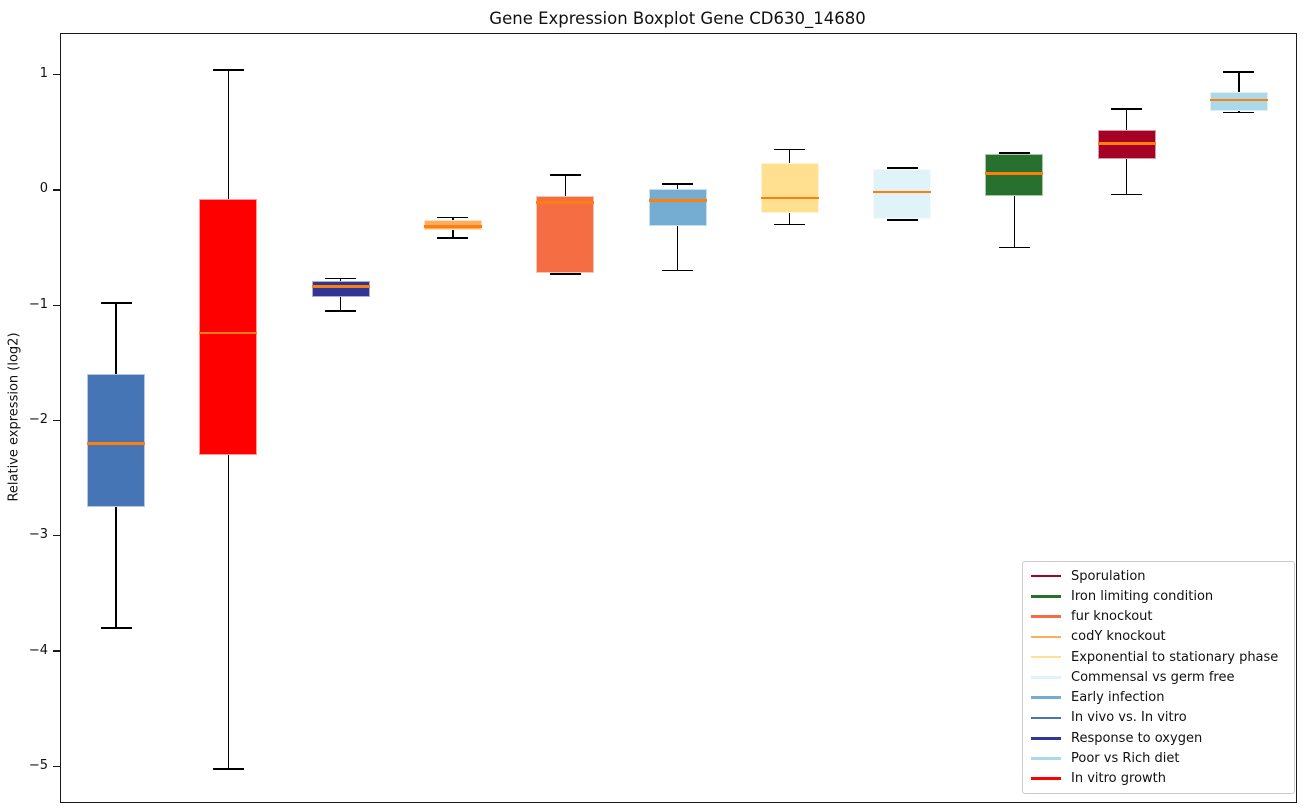  Describe the element at coordinates (1175, 657) in the screenshot. I see `legend-label: Exponential to stationary phase` at that location.